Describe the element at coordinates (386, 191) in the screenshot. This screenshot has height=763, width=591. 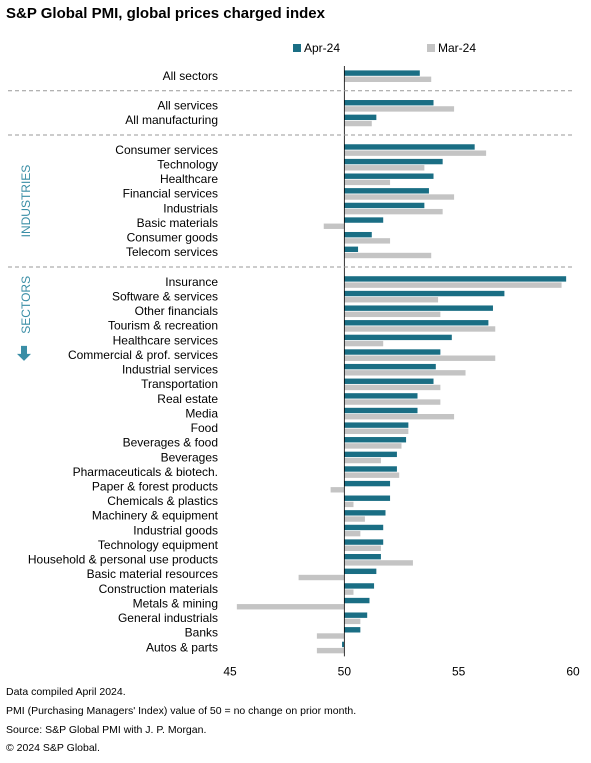
I see `bar-apr-24-financial-services` at that location.